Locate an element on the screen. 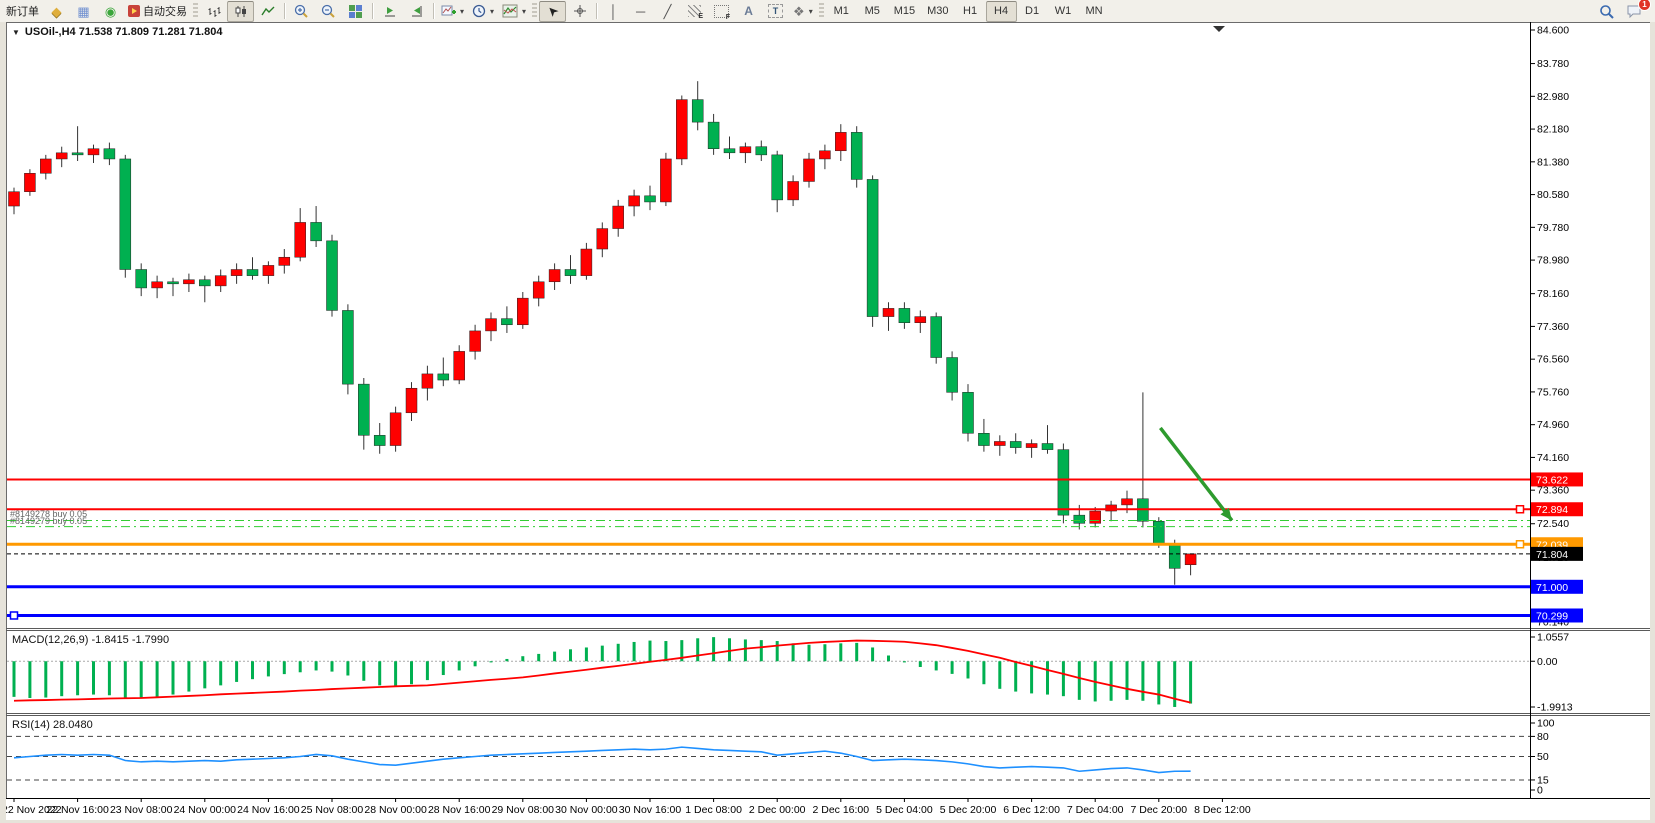 This screenshot has width=1655, height=823. new-chart-button: ▾ is located at coordinates (452, 11).